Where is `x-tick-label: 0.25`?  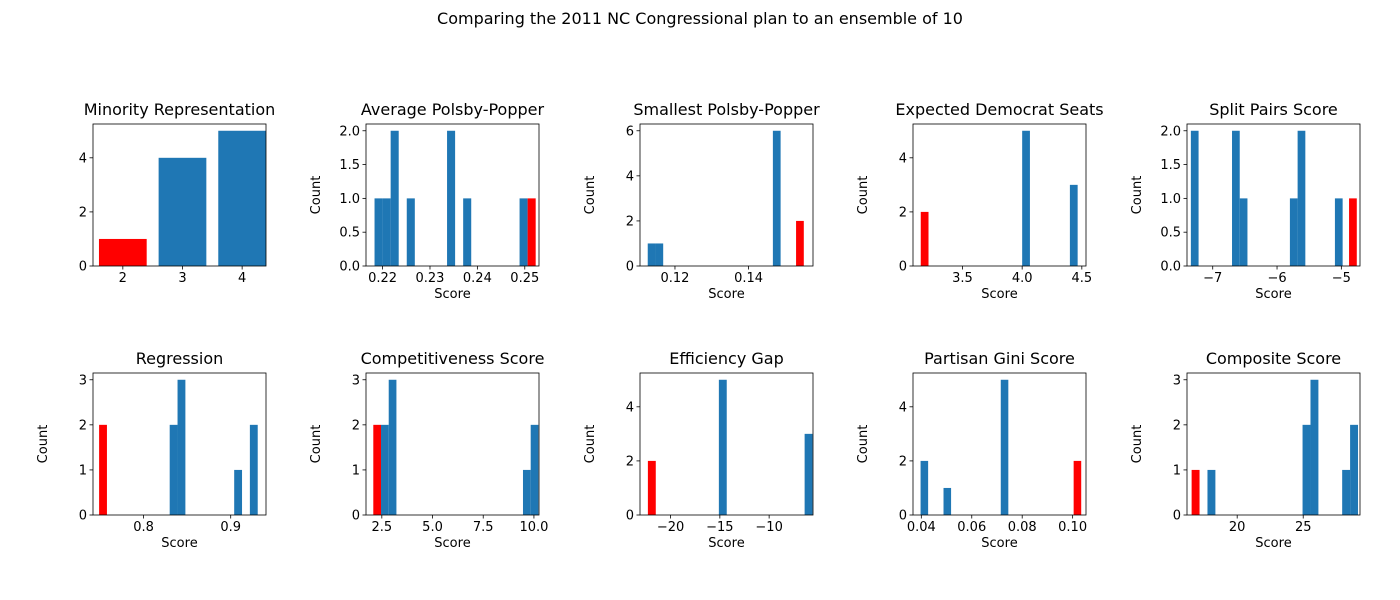 x-tick-label: 0.25 is located at coordinates (524, 278).